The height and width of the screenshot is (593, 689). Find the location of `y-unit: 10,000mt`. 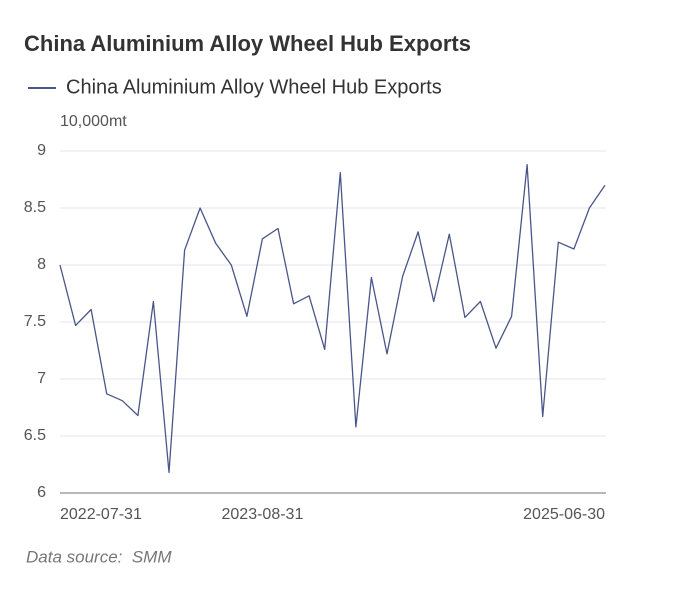

y-unit: 10,000mt is located at coordinates (93, 121).